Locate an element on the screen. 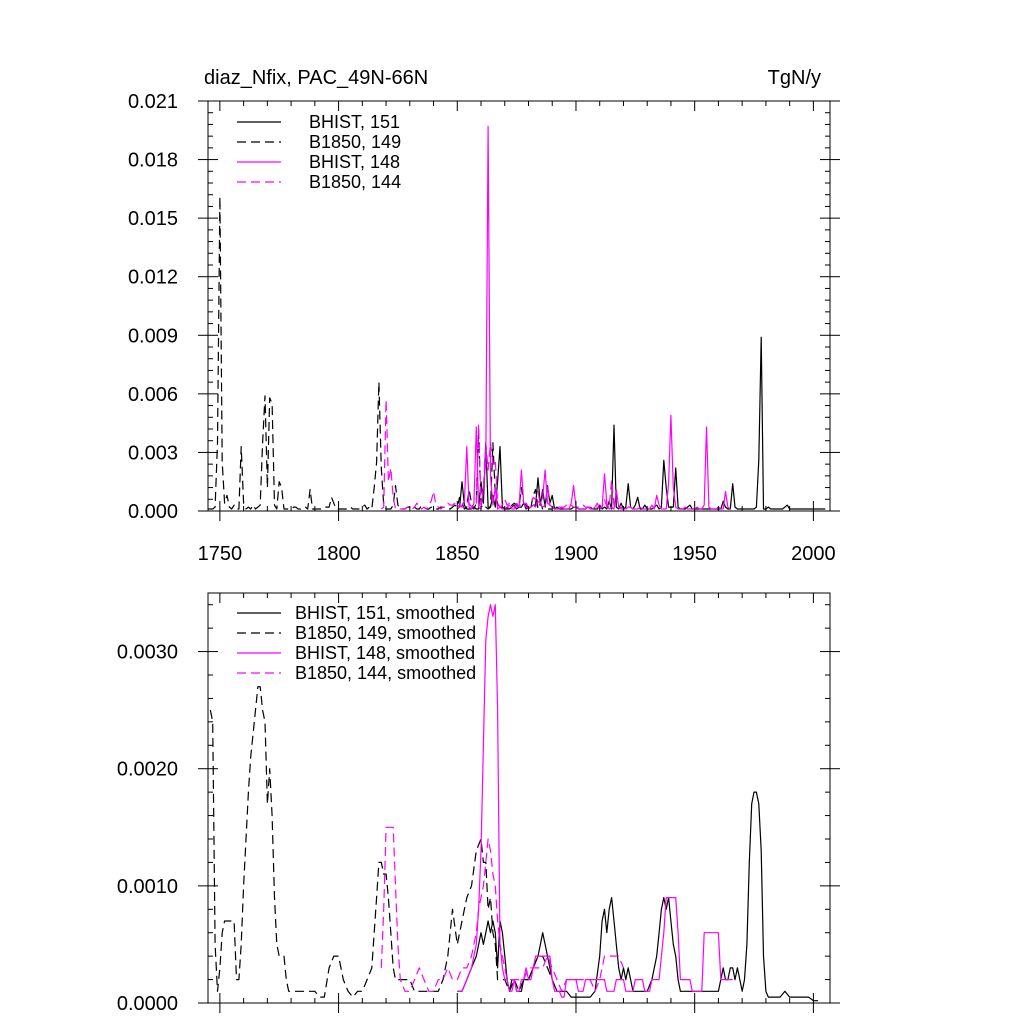 The image size is (1024, 1024). legend-label: B1850, 149, smoothed is located at coordinates (385, 633).